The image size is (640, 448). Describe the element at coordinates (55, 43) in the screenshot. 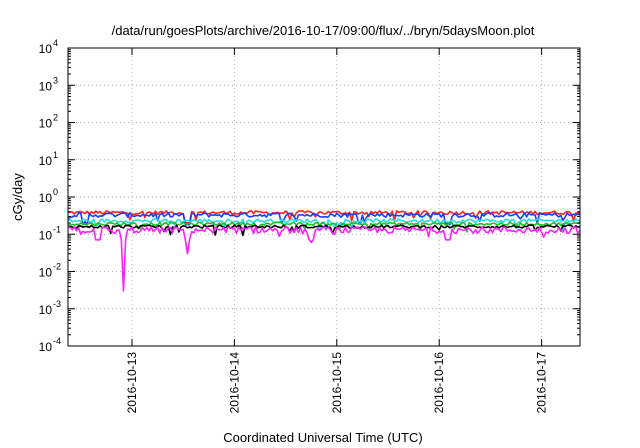

I see `y-tick-exponent: 4` at that location.